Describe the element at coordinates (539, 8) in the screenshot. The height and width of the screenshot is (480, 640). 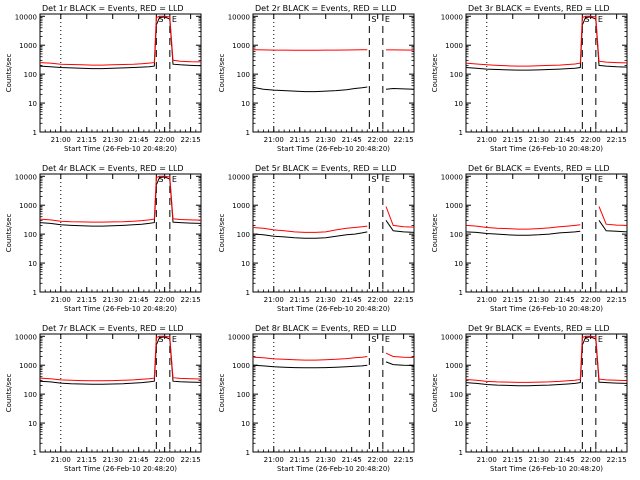
I see `panel-title: Det 3r BLACK = Events, RED = LLD` at that location.